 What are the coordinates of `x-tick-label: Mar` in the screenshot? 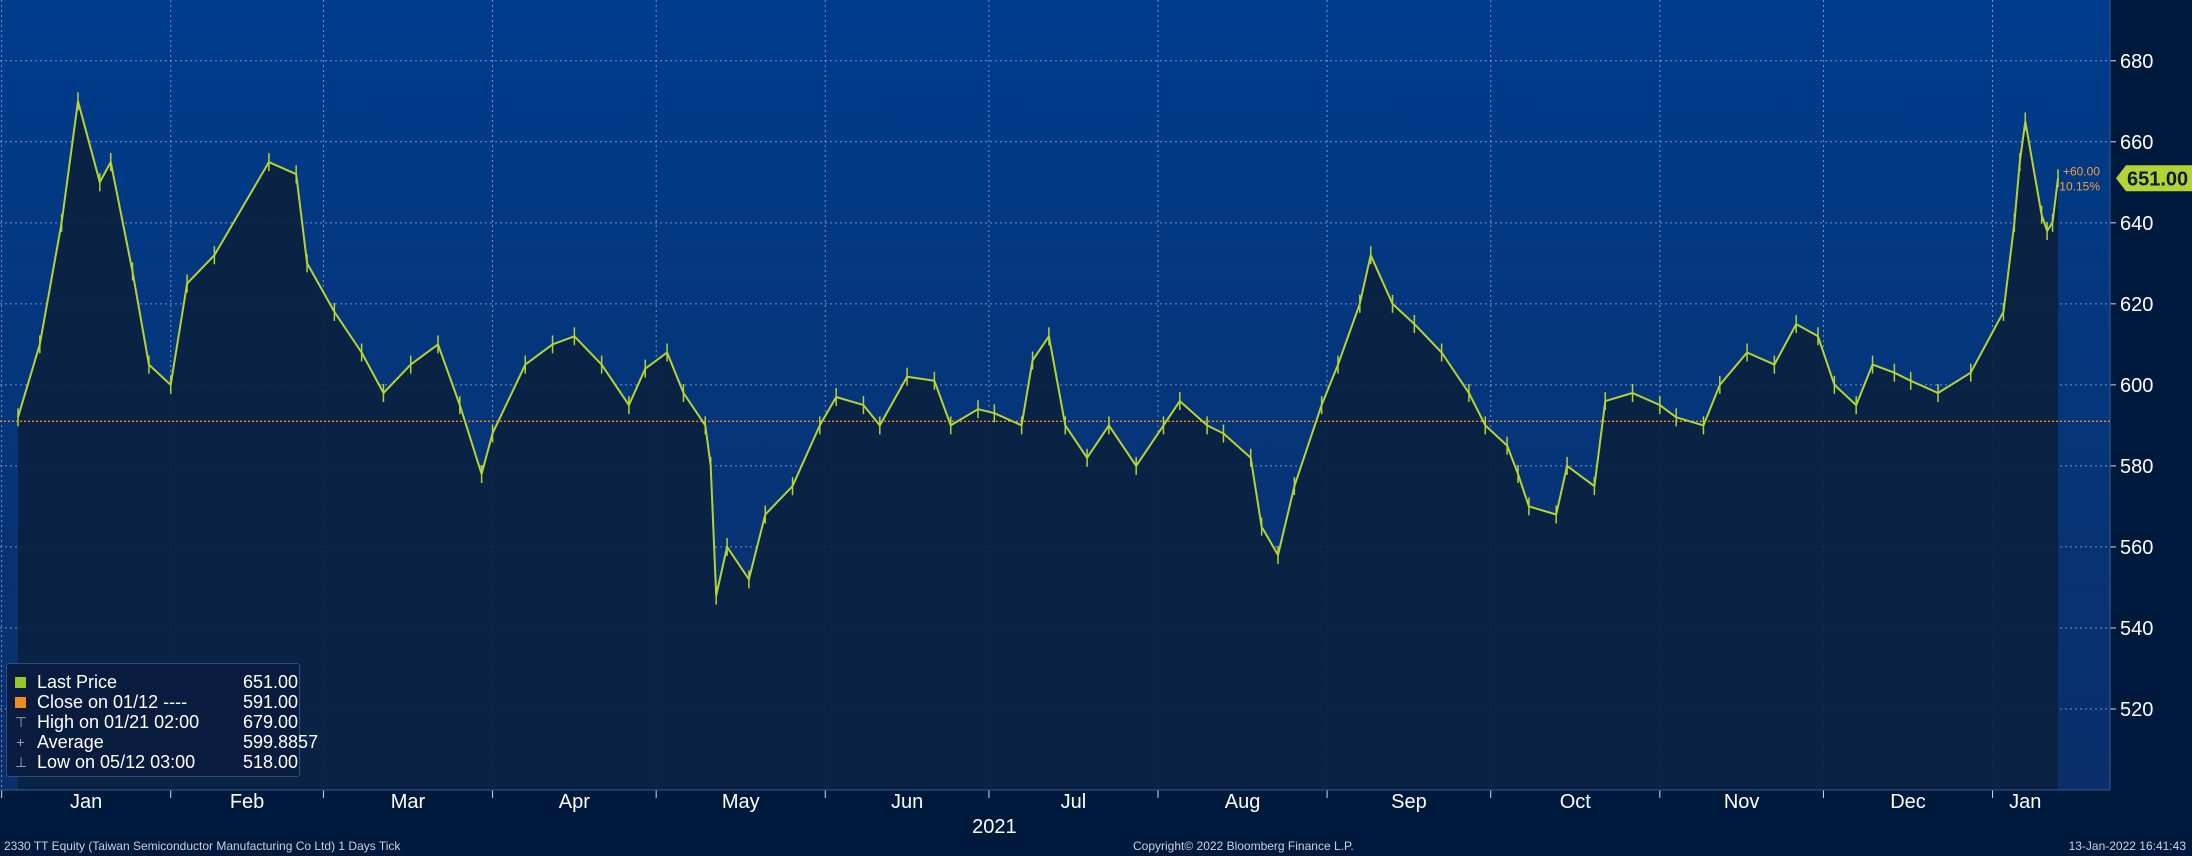 It's located at (408, 802).